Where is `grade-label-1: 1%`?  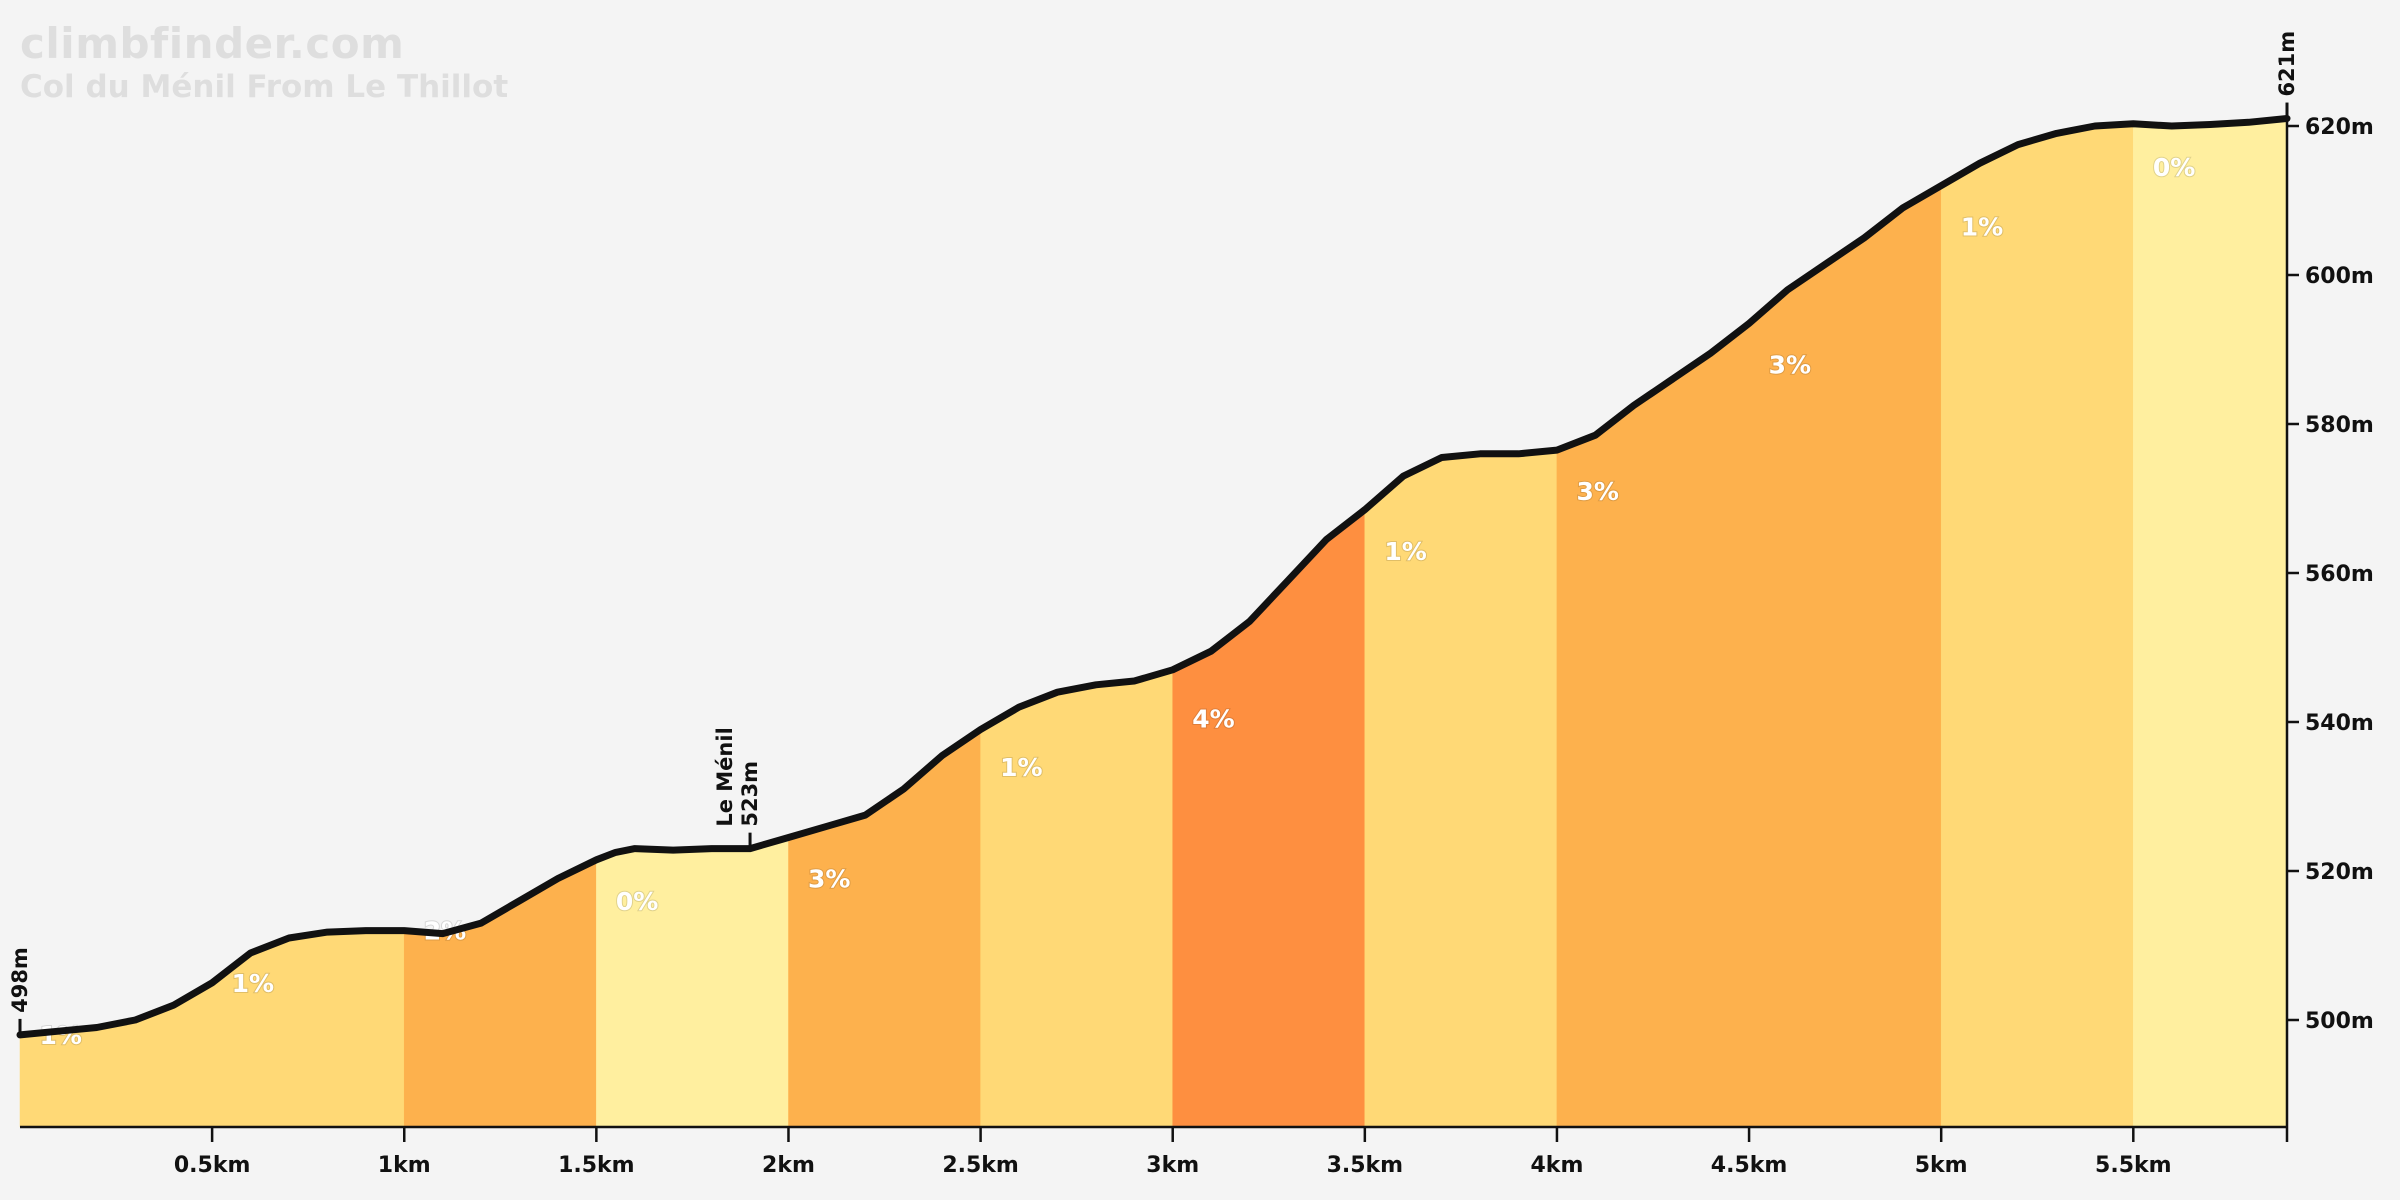 grade-label-1: 1% is located at coordinates (61, 1035).